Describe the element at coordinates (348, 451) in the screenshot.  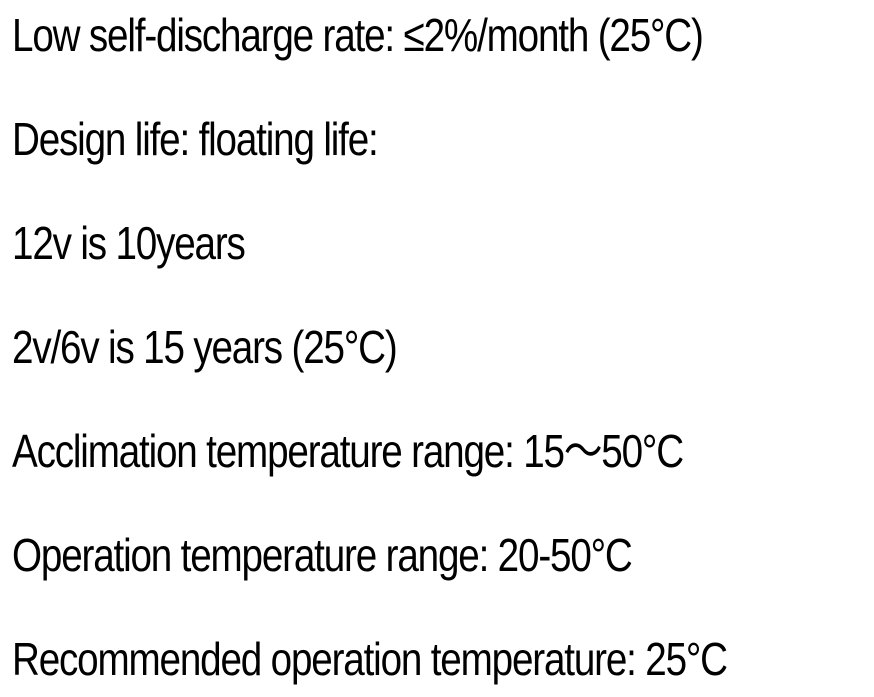
I see `acclimation-temperature-line: Acclimation temperature range: 15～50°C` at that location.